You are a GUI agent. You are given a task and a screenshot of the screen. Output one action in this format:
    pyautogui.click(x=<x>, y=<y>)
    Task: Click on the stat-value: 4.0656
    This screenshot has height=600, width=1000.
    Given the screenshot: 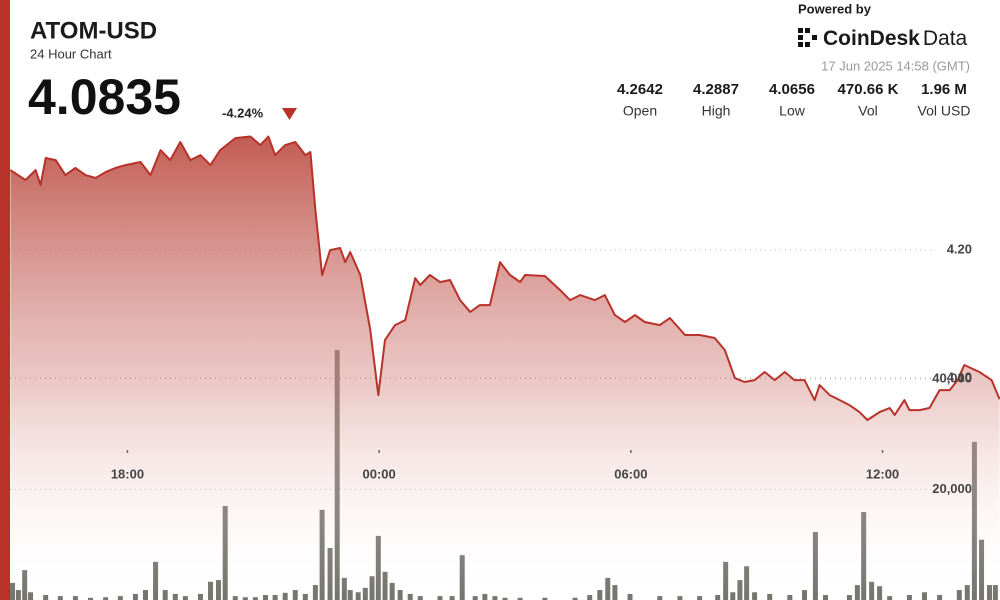 What is the action you would take?
    pyautogui.click(x=792, y=89)
    